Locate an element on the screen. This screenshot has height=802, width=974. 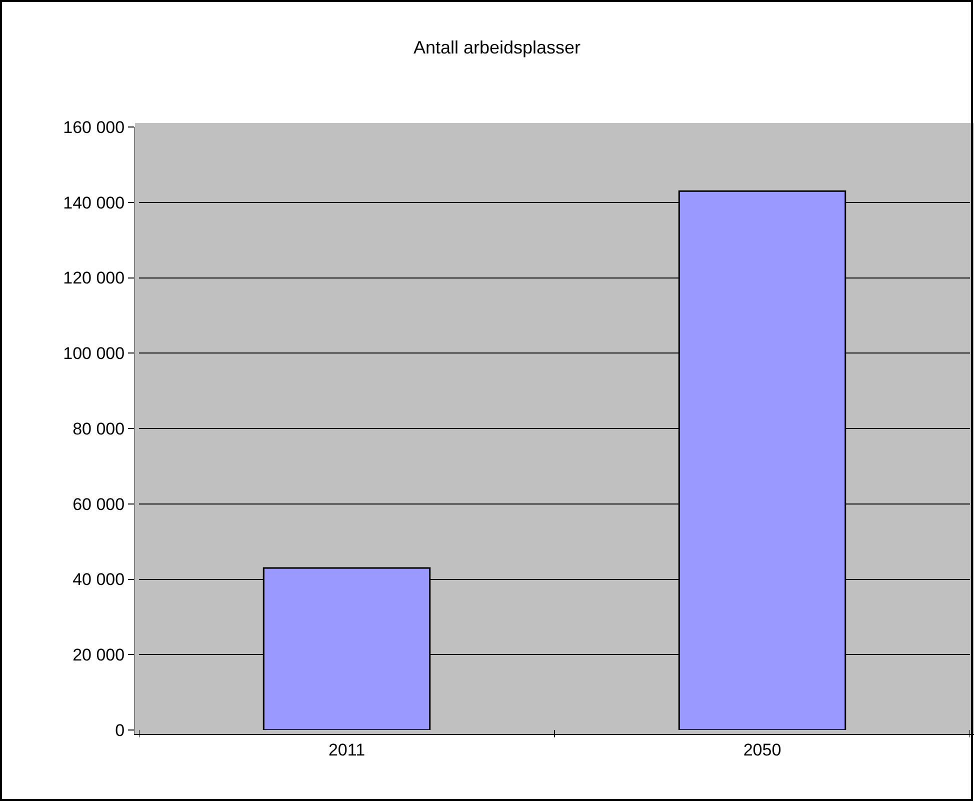
y-tick-label: 140 000 is located at coordinates (94, 202).